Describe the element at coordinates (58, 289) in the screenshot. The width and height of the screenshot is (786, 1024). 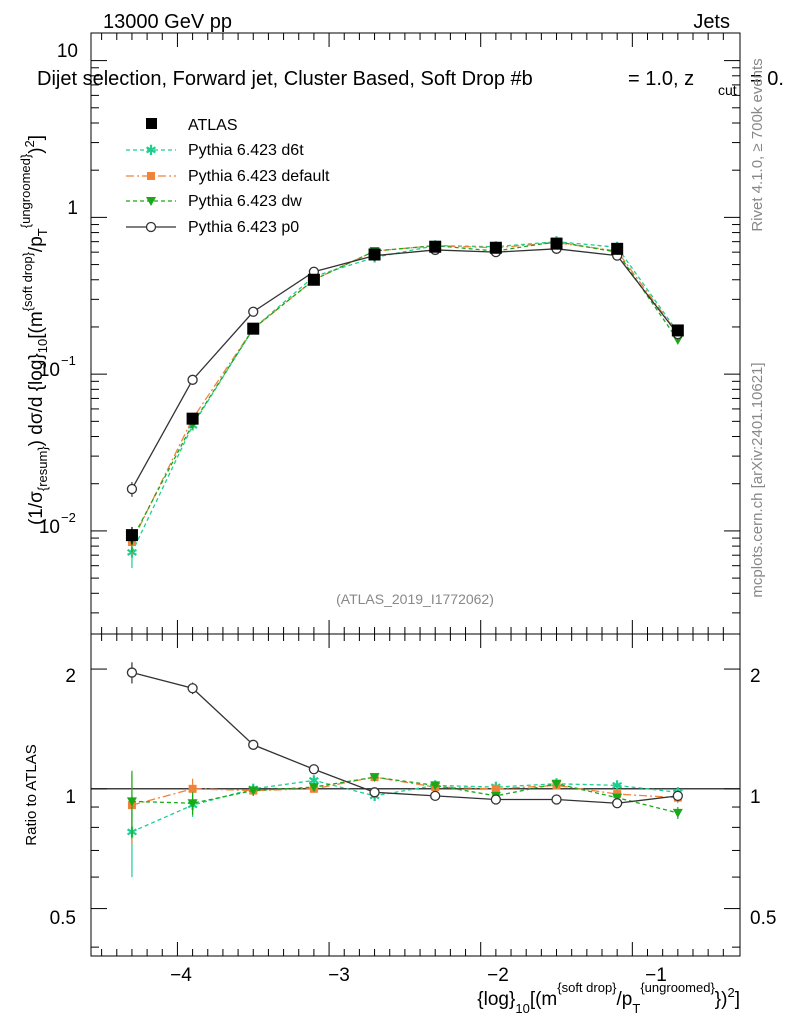
I see `main-y-tick-labels: 10 1 10 −1 10 −2` at that location.